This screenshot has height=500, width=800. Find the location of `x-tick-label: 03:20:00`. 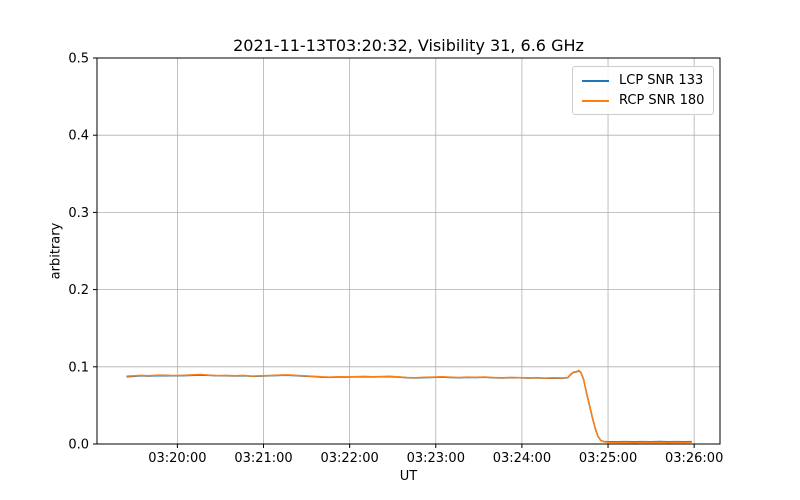

x-tick-label: 03:20:00 is located at coordinates (177, 458).